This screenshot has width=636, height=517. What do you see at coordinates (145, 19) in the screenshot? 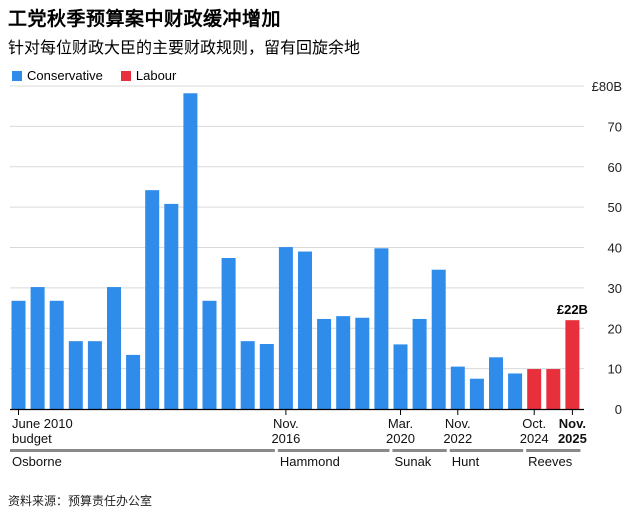
I see `chart-title: 工党秋季预算案中财政缓冲增加` at bounding box center [145, 19].